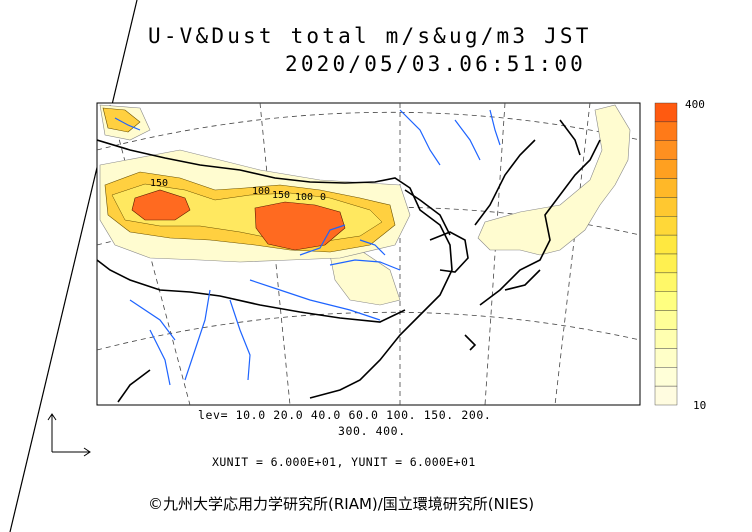 The image size is (752, 532). I want to click on map-title-timestamp: 2020/05/03.06:51:00, so click(436, 64).